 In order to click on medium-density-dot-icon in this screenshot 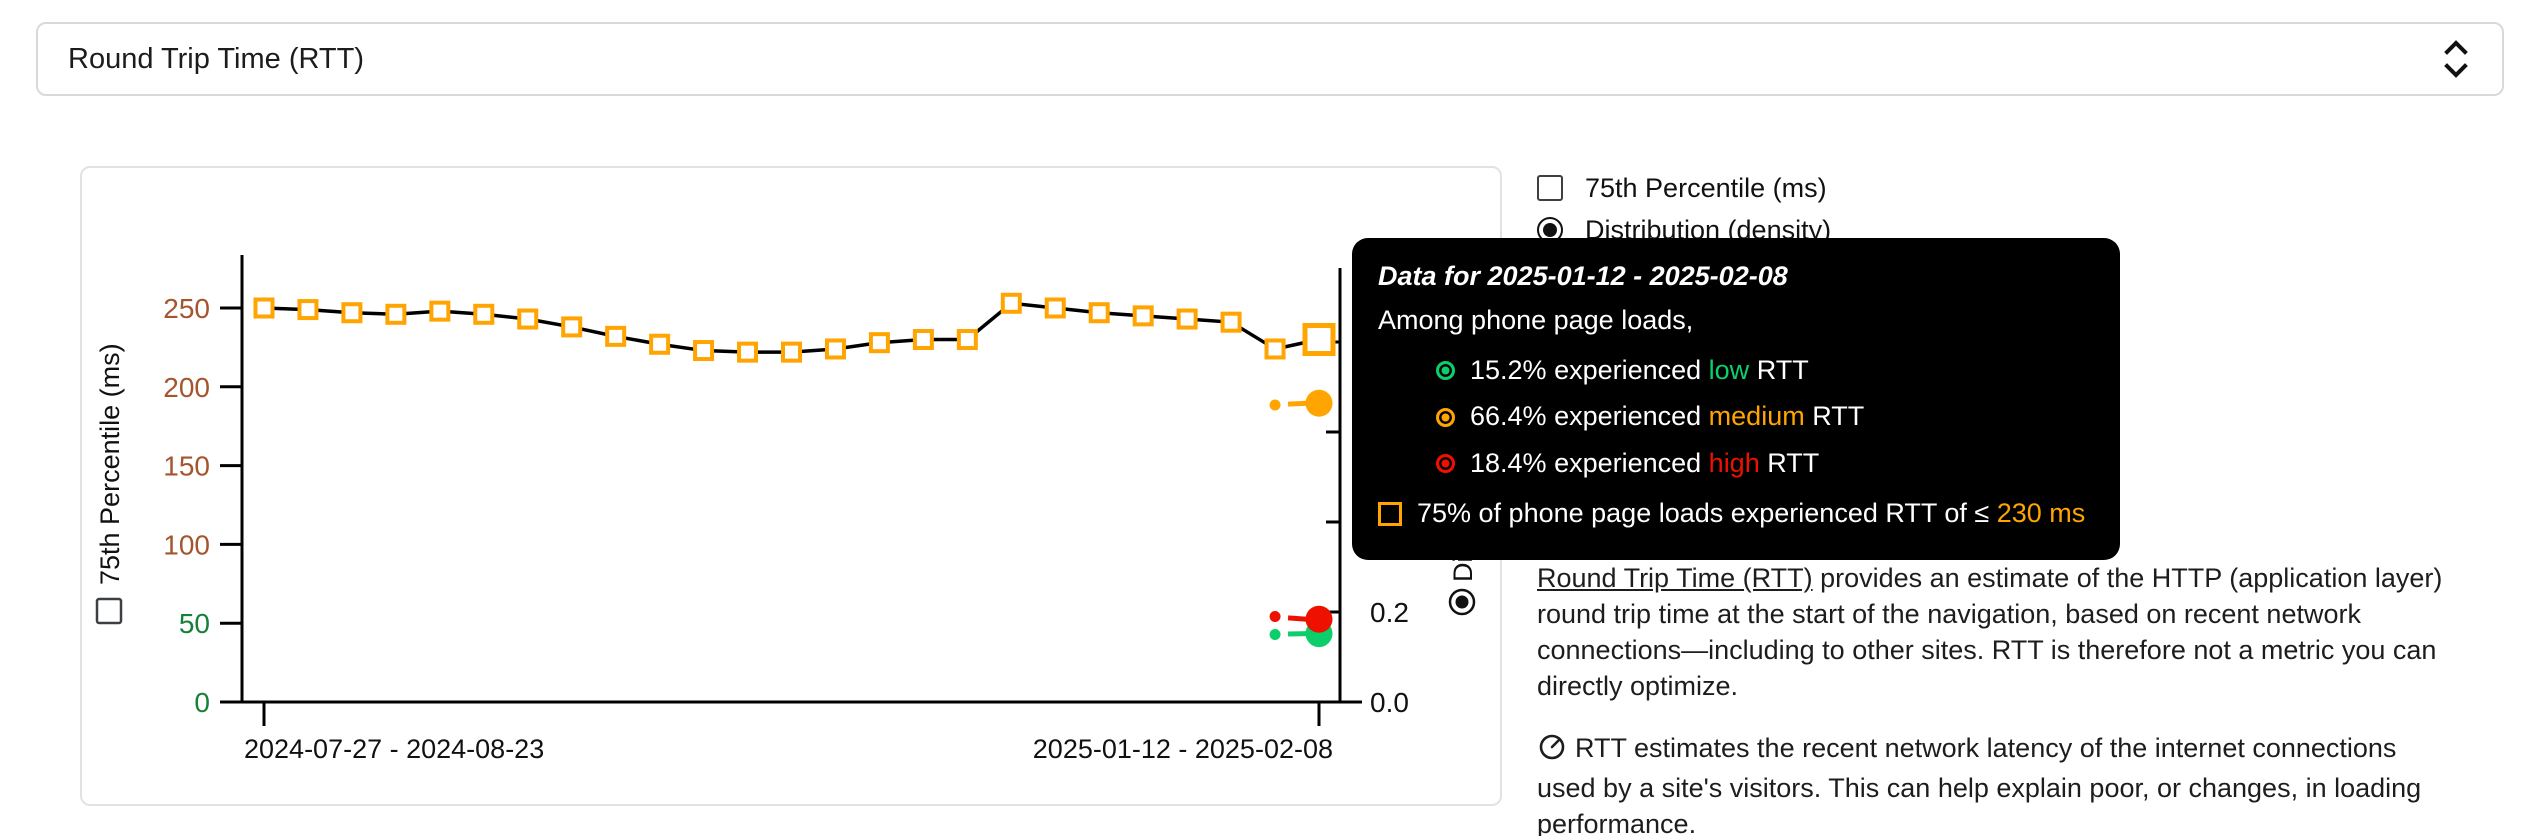, I will do `click(1445, 417)`.